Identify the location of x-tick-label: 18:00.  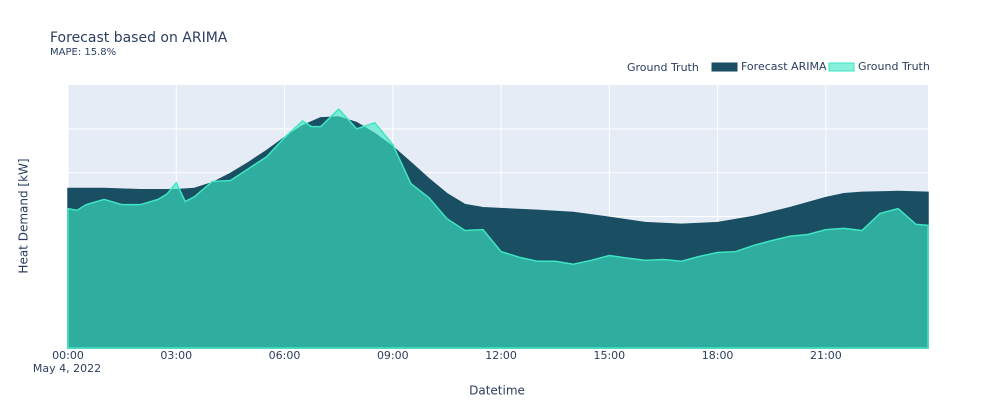
(718, 355).